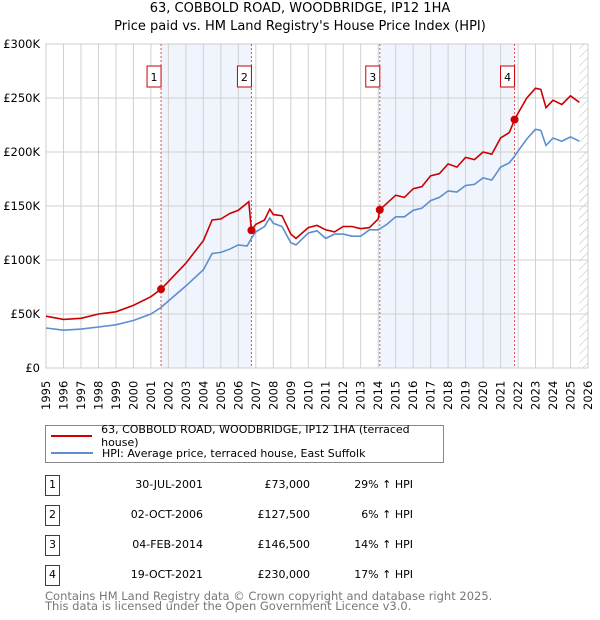  Describe the element at coordinates (52, 515) in the screenshot. I see `sale-number-badge: 2` at that location.